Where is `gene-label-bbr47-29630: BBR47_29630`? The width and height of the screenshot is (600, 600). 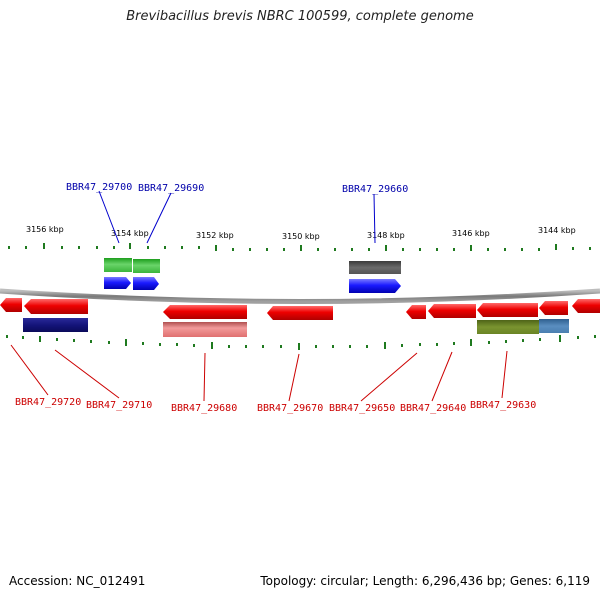 gene-label-bbr47-29630: BBR47_29630 is located at coordinates (503, 405).